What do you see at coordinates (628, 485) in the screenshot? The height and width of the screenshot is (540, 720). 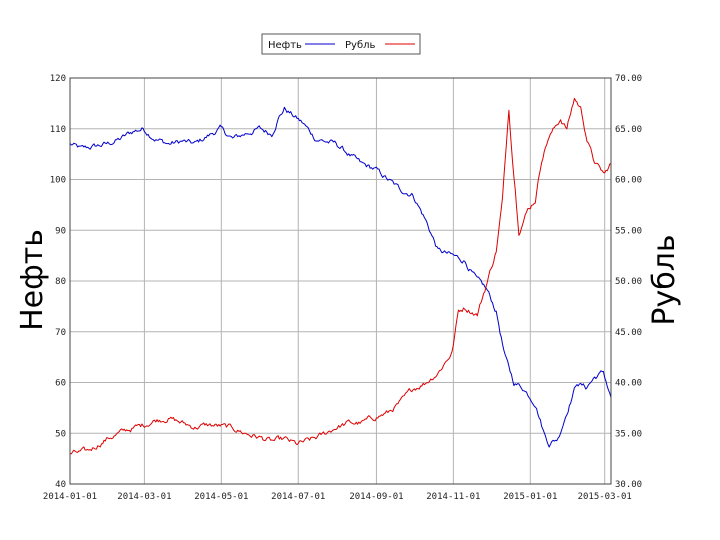 I see `y-tick-right-label: 30.00` at bounding box center [628, 485].